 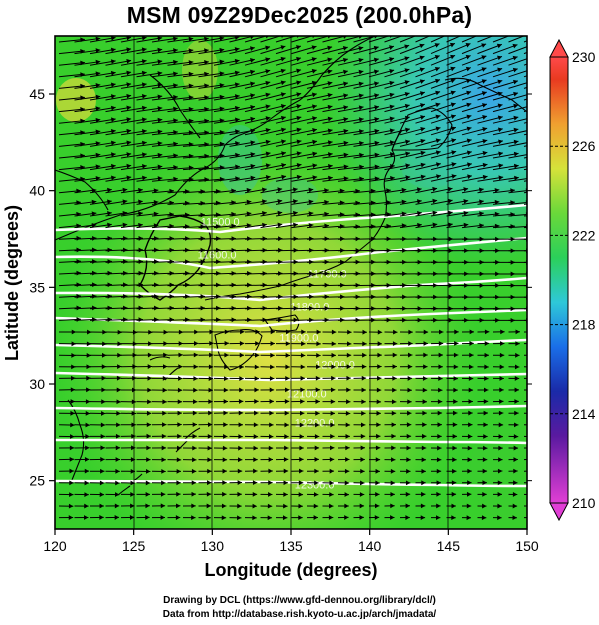 I want to click on colorbar-label: 210, so click(x=584, y=503).